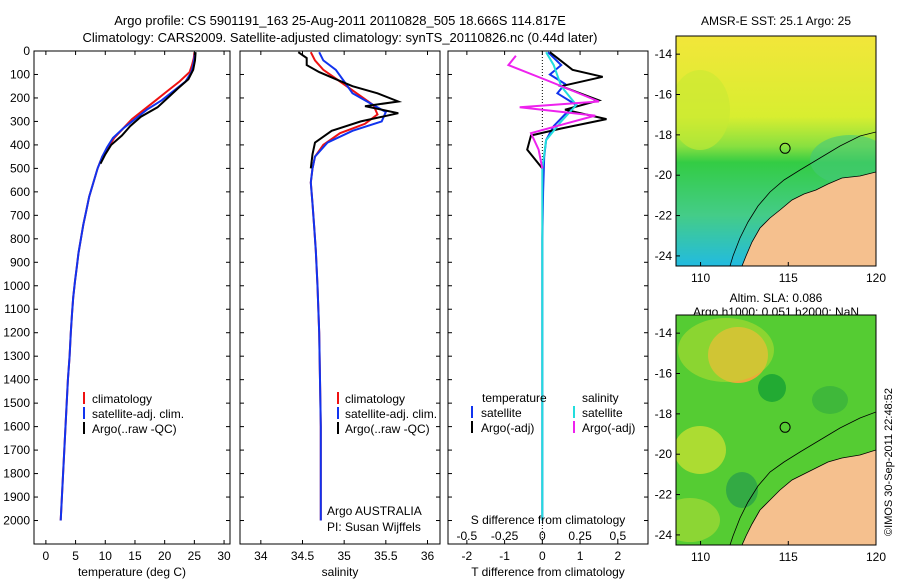  What do you see at coordinates (16, 450) in the screenshot?
I see `depth-tick-label: 1700` at bounding box center [16, 450].